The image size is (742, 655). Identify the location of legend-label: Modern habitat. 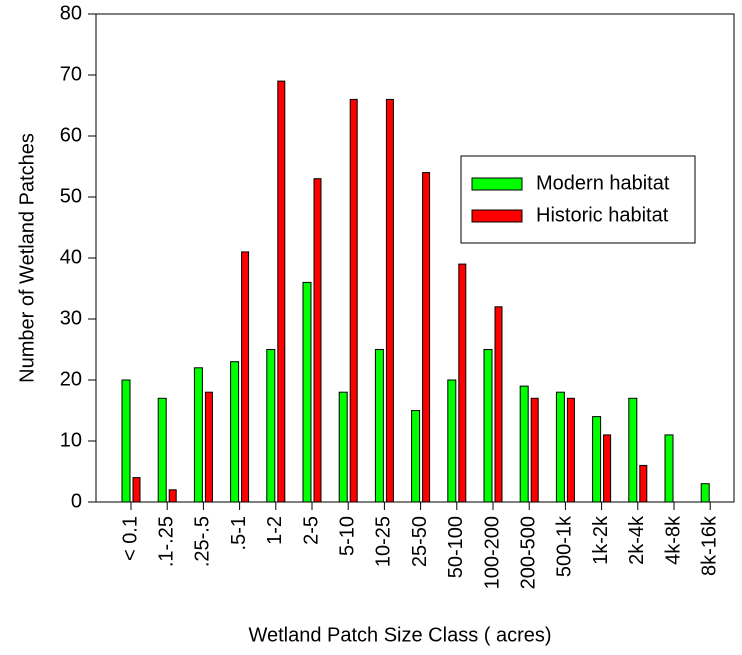
(603, 183).